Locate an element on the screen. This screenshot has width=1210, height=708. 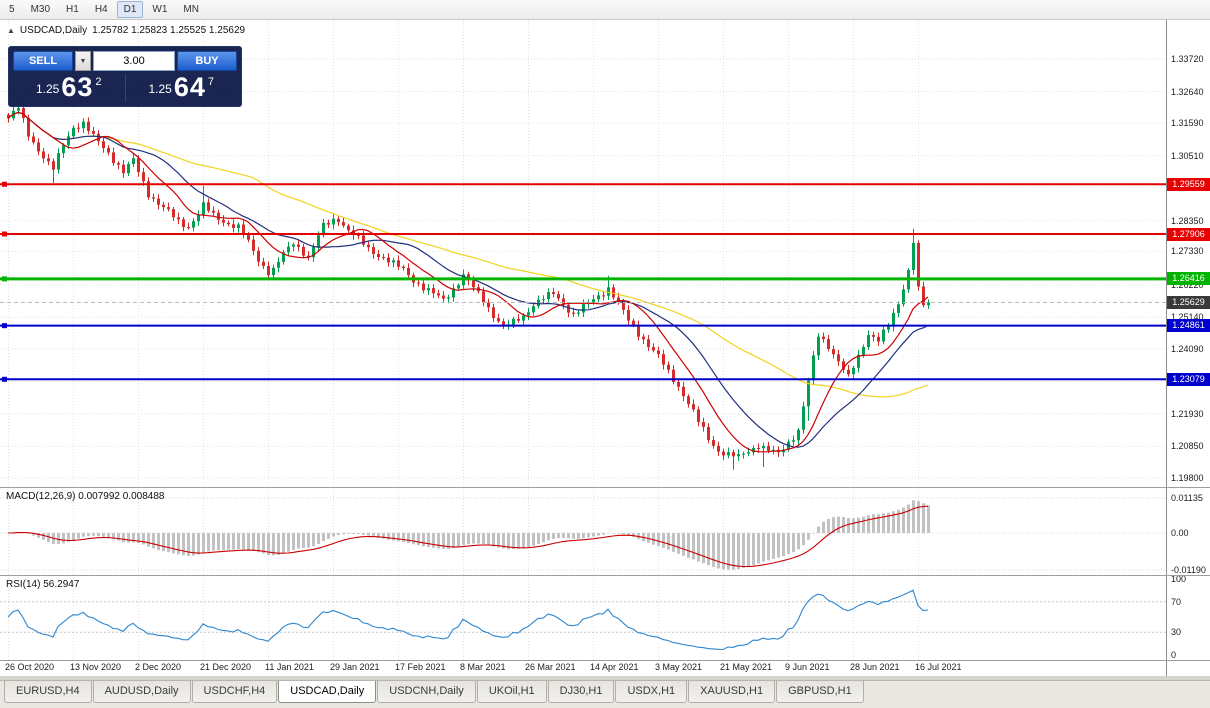
timeframe-toolbar: 5 M30 H1 H4 D1 W1 MN is located at coordinates (605, 10).